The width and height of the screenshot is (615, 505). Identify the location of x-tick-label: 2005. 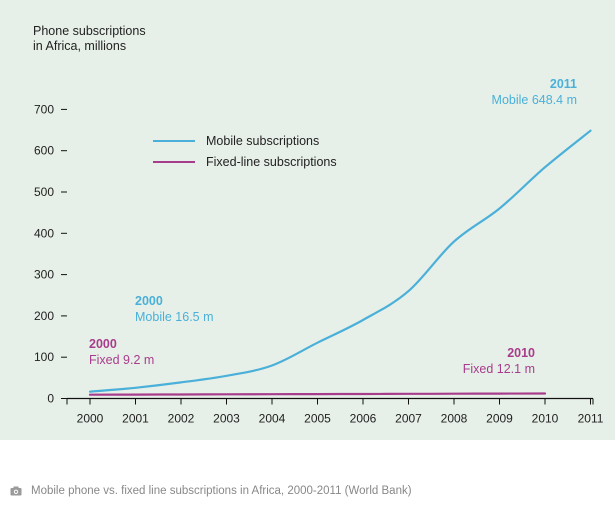
(317, 419).